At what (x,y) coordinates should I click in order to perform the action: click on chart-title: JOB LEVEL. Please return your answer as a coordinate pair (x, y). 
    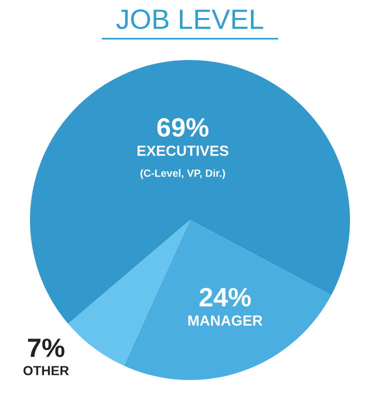
    Looking at the image, I should click on (190, 19).